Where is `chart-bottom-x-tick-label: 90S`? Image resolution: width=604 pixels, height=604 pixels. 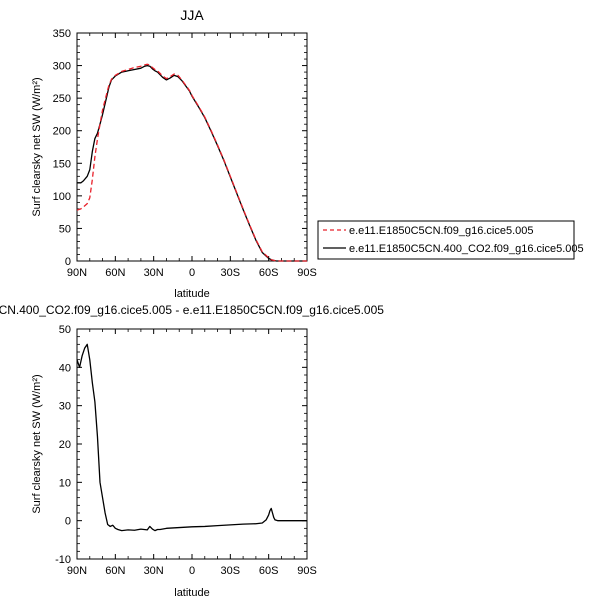
chart-bottom-x-tick-label: 90S is located at coordinates (307, 571).